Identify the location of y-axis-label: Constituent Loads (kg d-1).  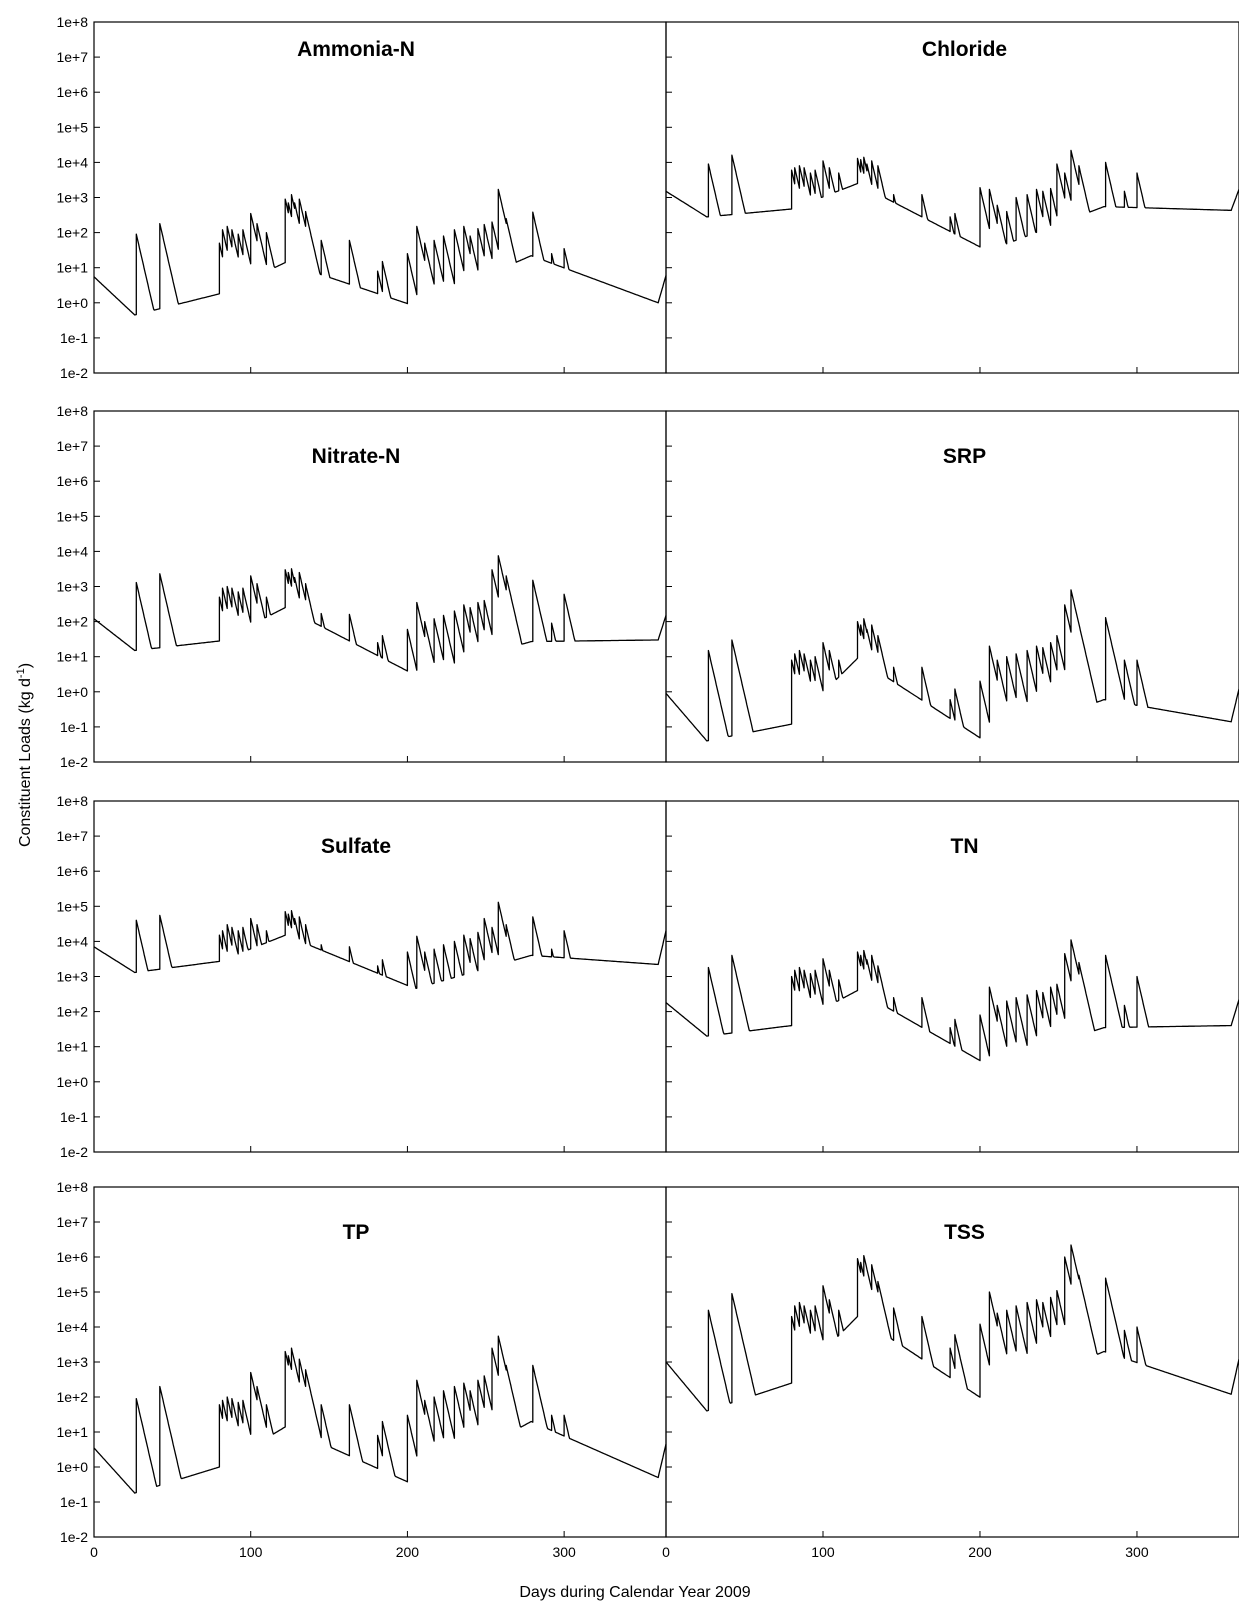
(24, 755).